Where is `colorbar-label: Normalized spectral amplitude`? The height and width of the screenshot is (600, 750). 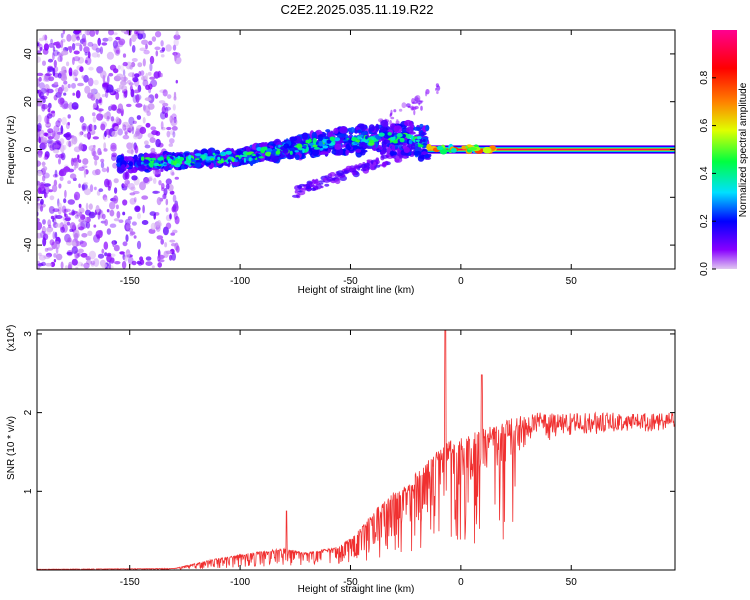 colorbar-label: Normalized spectral amplitude is located at coordinates (743, 149).